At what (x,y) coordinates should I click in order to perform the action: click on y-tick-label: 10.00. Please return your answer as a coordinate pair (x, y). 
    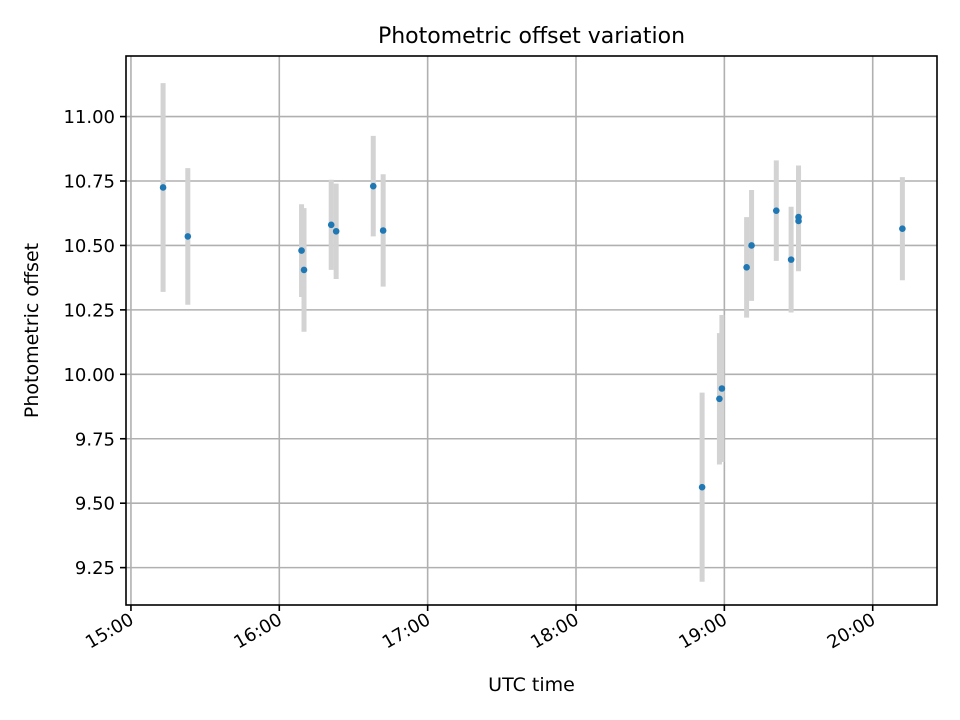
    Looking at the image, I should click on (89, 375).